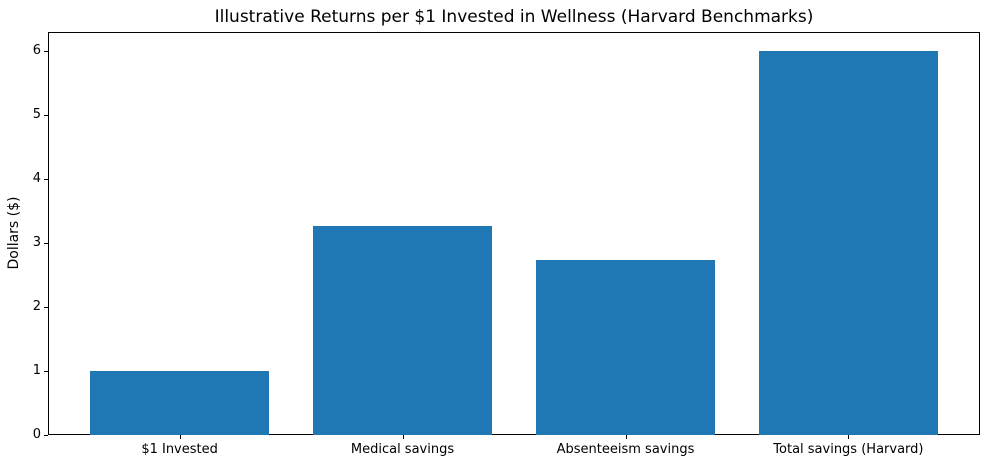 The height and width of the screenshot is (470, 989). Describe the element at coordinates (36, 434) in the screenshot. I see `y-tick-label: 0` at that location.